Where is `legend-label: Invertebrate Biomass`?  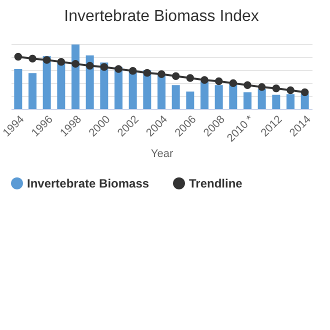
legend-label: Invertebrate Biomass is located at coordinates (88, 183).